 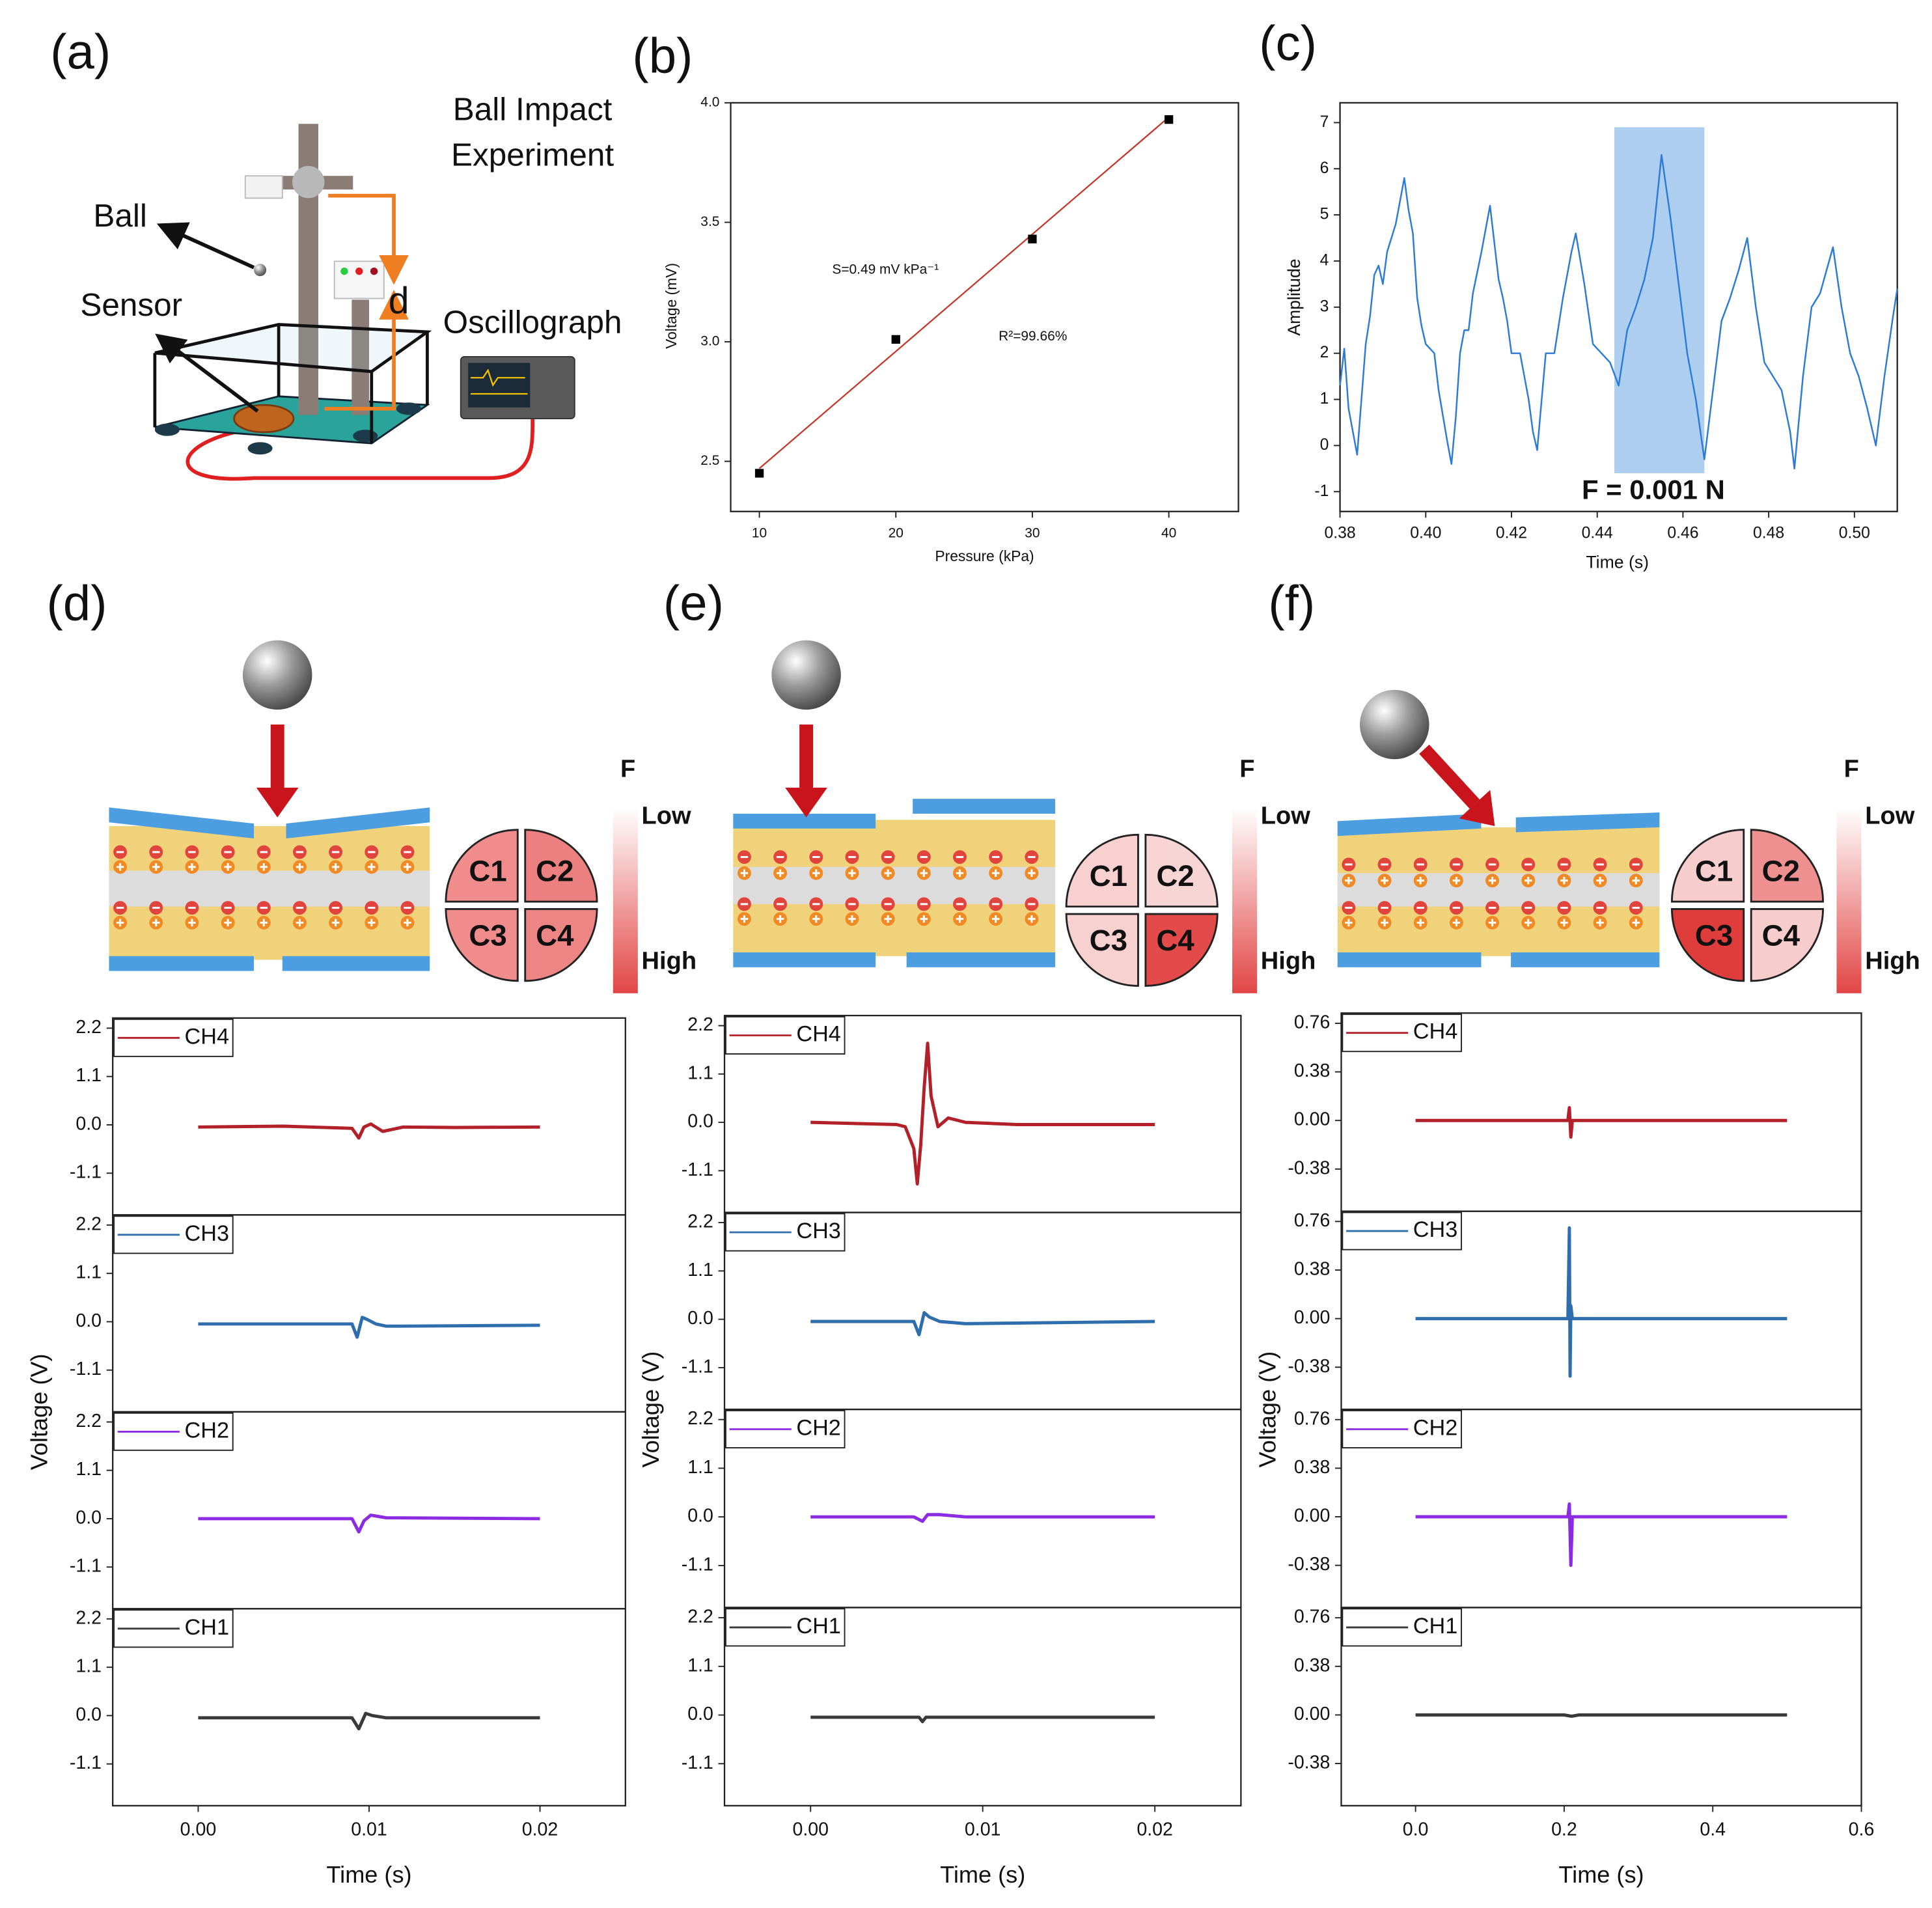 What do you see at coordinates (1862, 1830) in the screenshot?
I see `x-tick-label: 0.6` at bounding box center [1862, 1830].